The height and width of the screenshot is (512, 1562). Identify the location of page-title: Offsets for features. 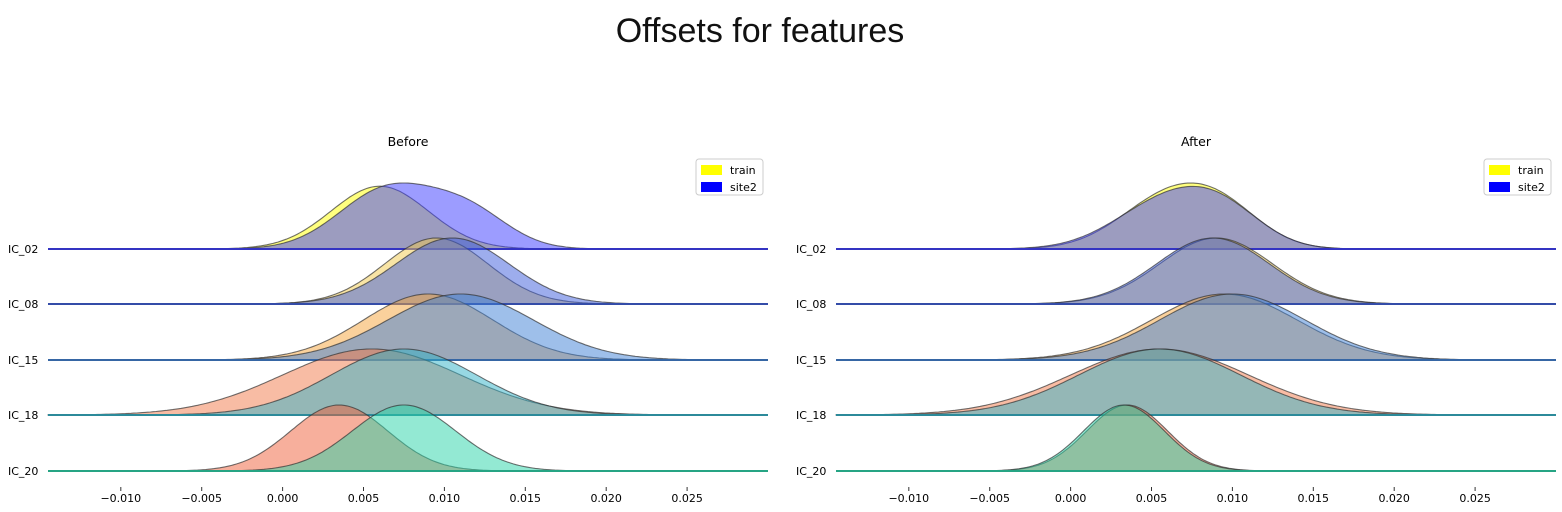
(760, 31).